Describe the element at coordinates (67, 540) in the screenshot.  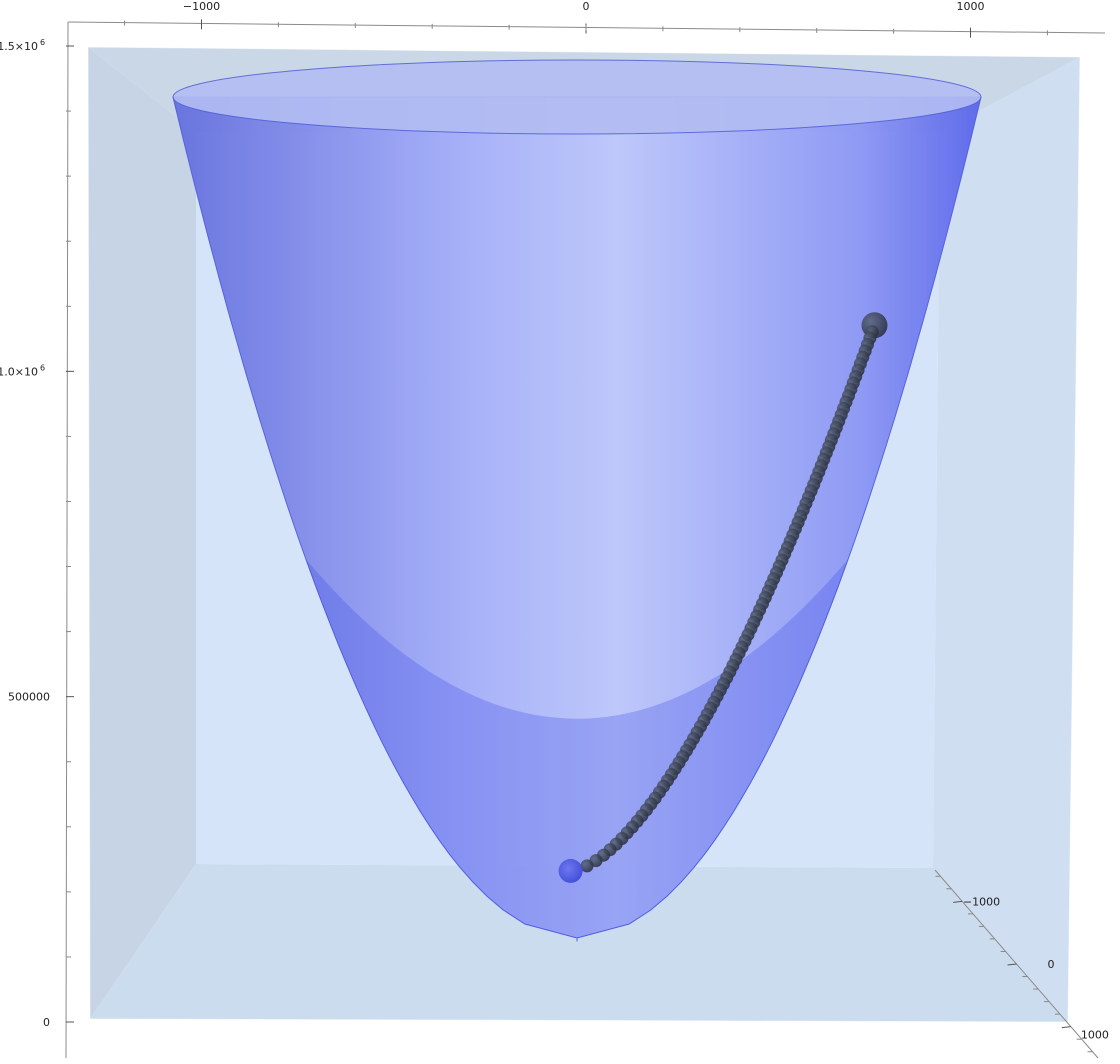
I see `z-axis-line` at that location.